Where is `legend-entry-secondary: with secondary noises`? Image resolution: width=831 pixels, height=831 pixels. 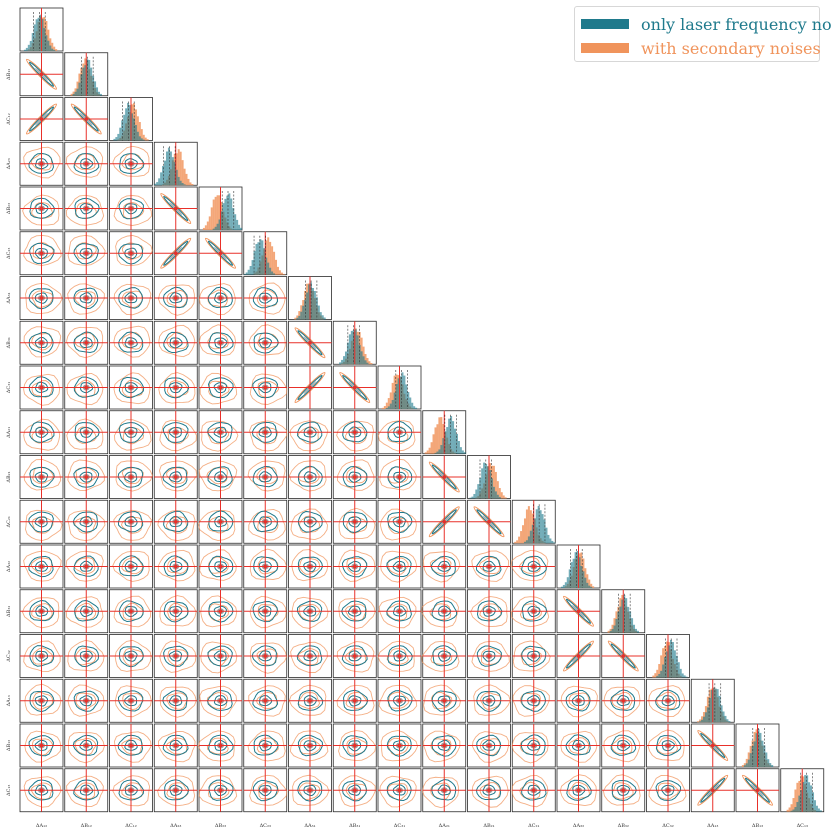 legend-entry-secondary: with secondary noises is located at coordinates (701, 48).